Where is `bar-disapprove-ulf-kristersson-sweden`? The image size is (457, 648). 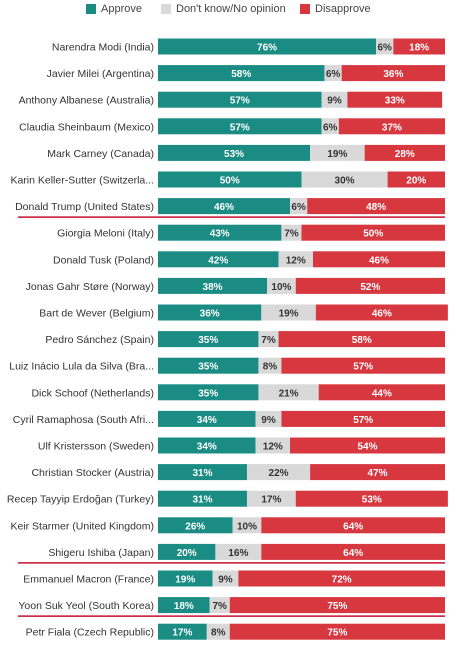 bar-disapprove-ulf-kristersson-sweden is located at coordinates (367, 445).